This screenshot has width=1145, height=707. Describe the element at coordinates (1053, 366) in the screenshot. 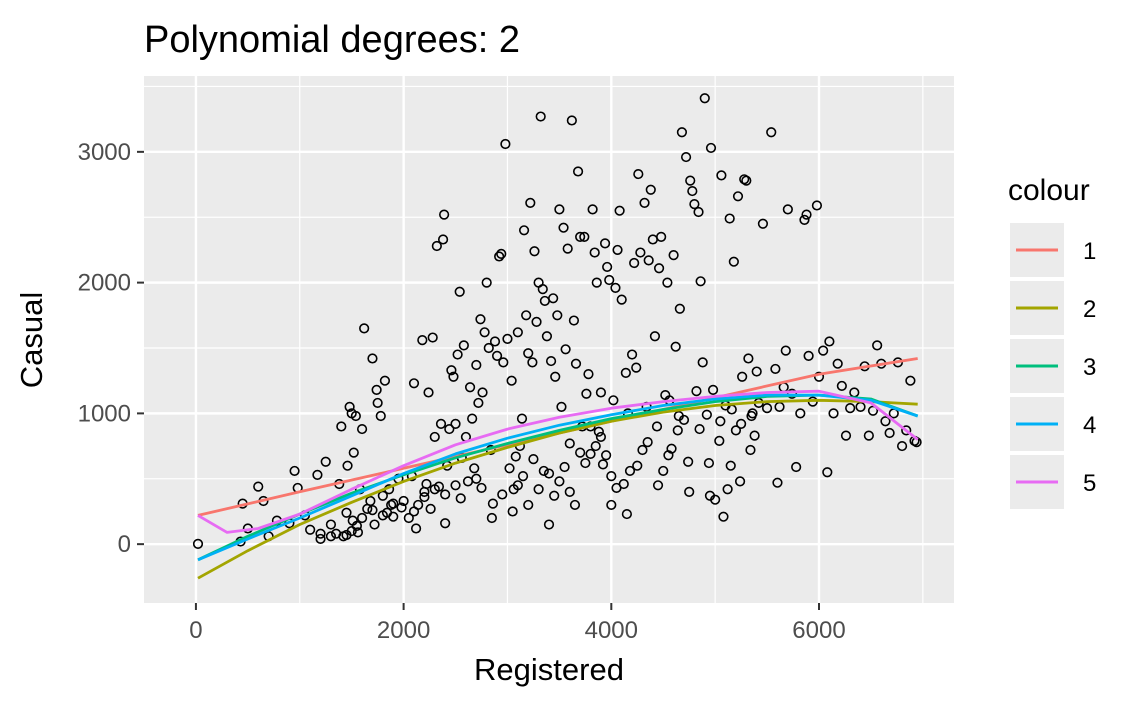

I see `legend-items: 1 2 3 4 5` at that location.